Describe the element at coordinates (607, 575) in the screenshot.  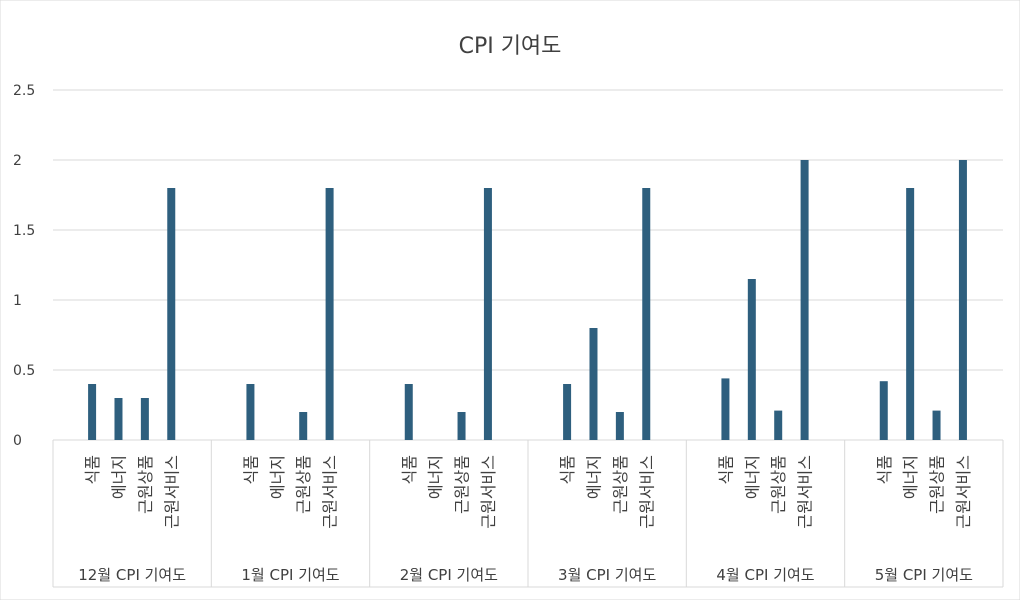
I see `group-label: 3월 CPI 기여도` at that location.